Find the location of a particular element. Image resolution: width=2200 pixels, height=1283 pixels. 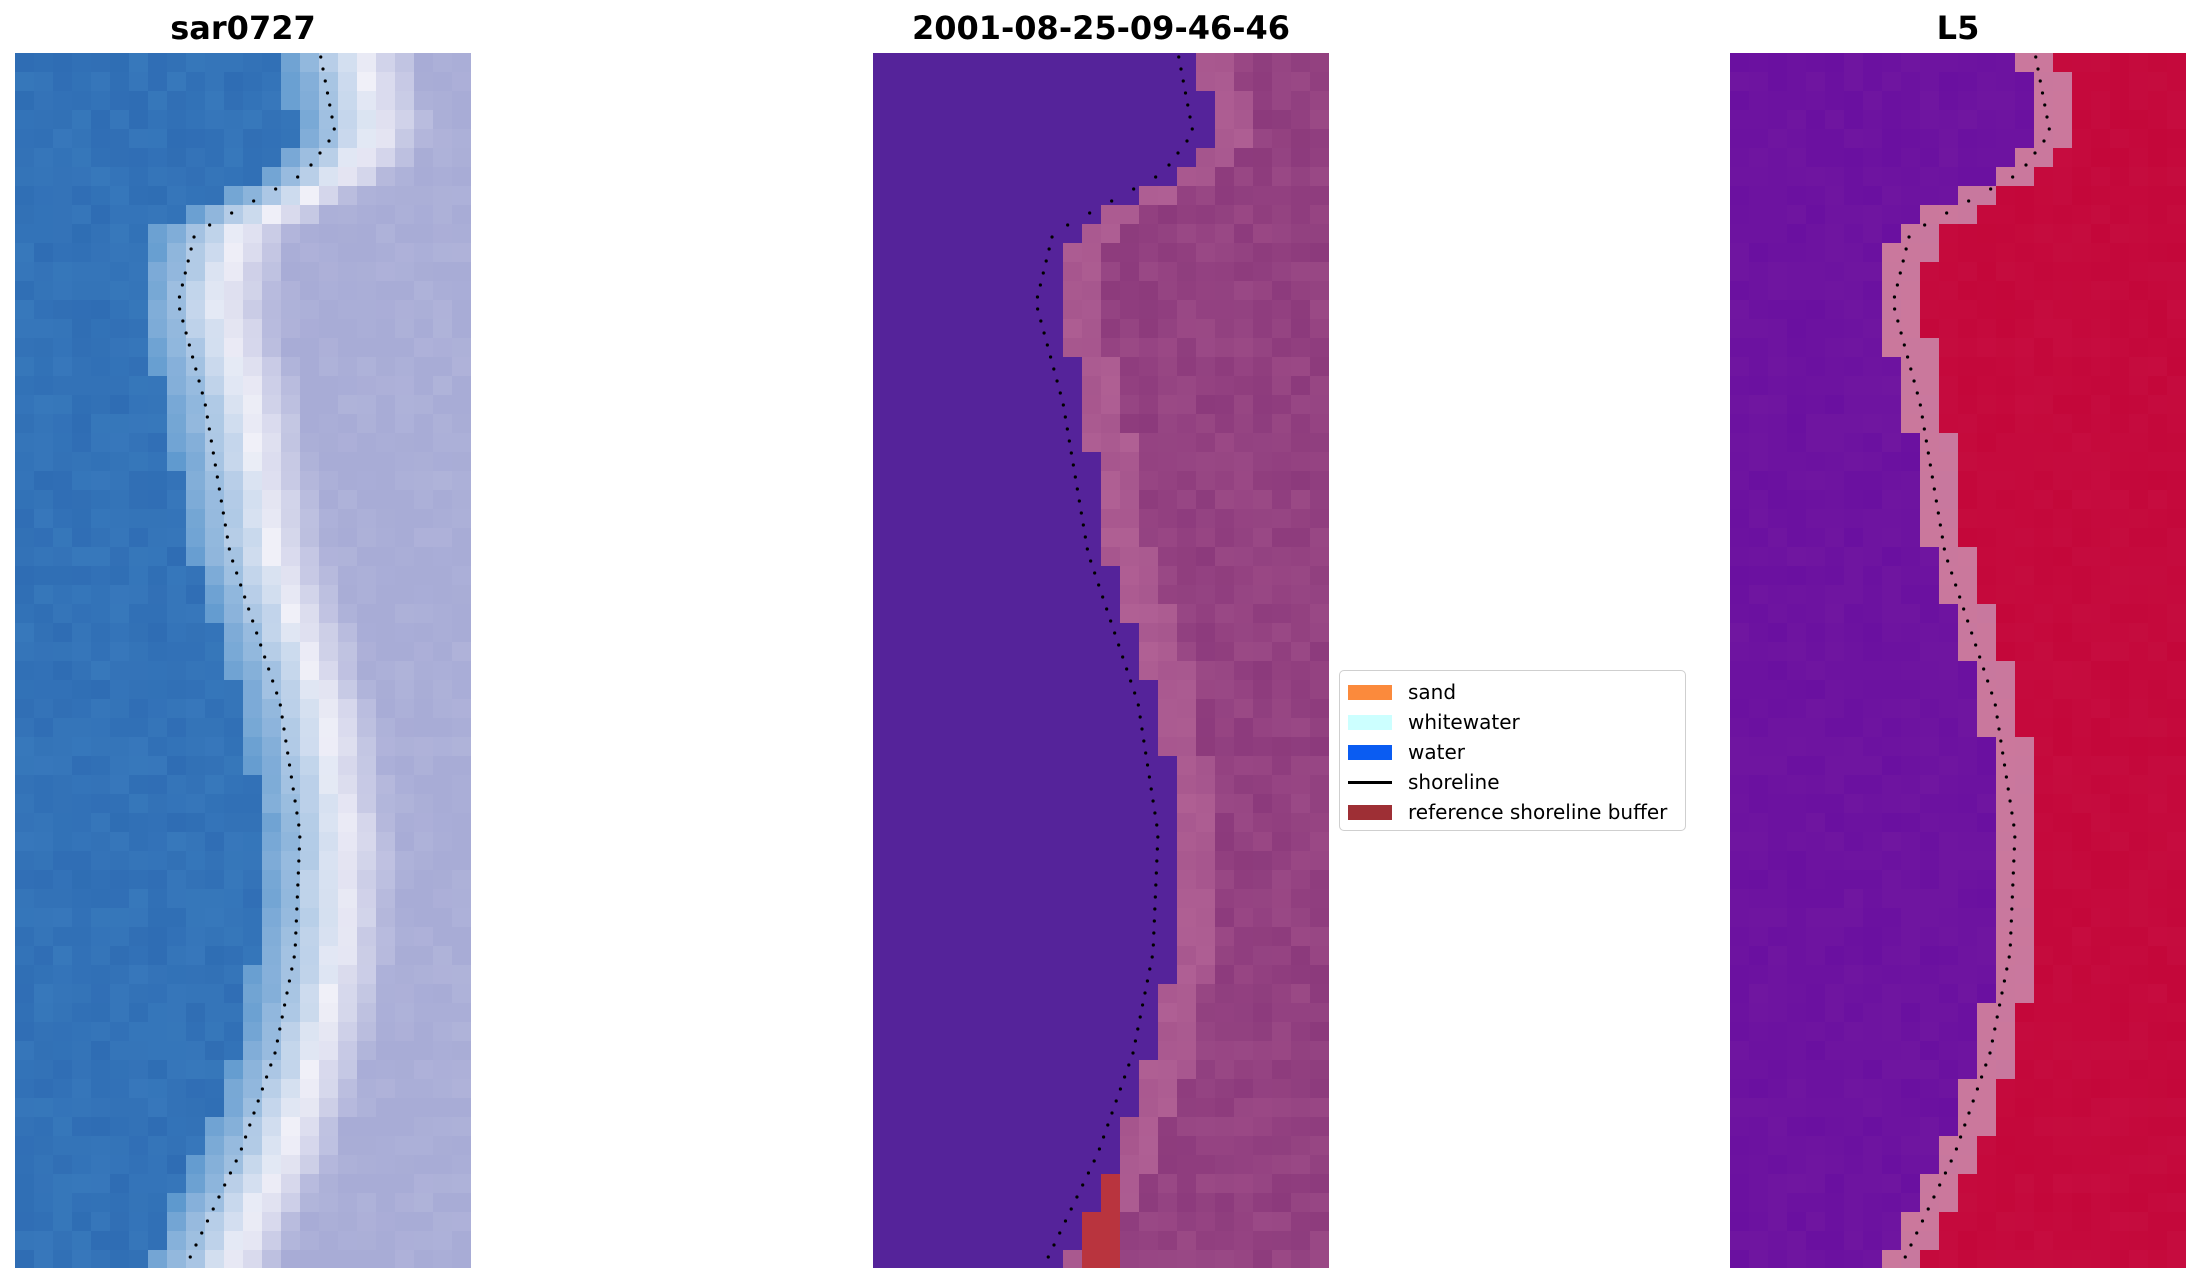

legend-item-reference-buffer: reference shoreline buffer is located at coordinates (1515, 812).